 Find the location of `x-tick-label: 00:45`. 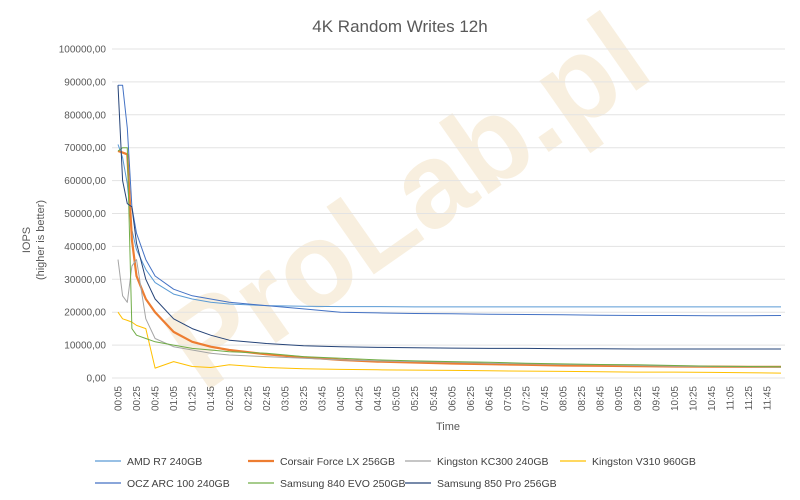

x-tick-label: 00:45 is located at coordinates (156, 398).